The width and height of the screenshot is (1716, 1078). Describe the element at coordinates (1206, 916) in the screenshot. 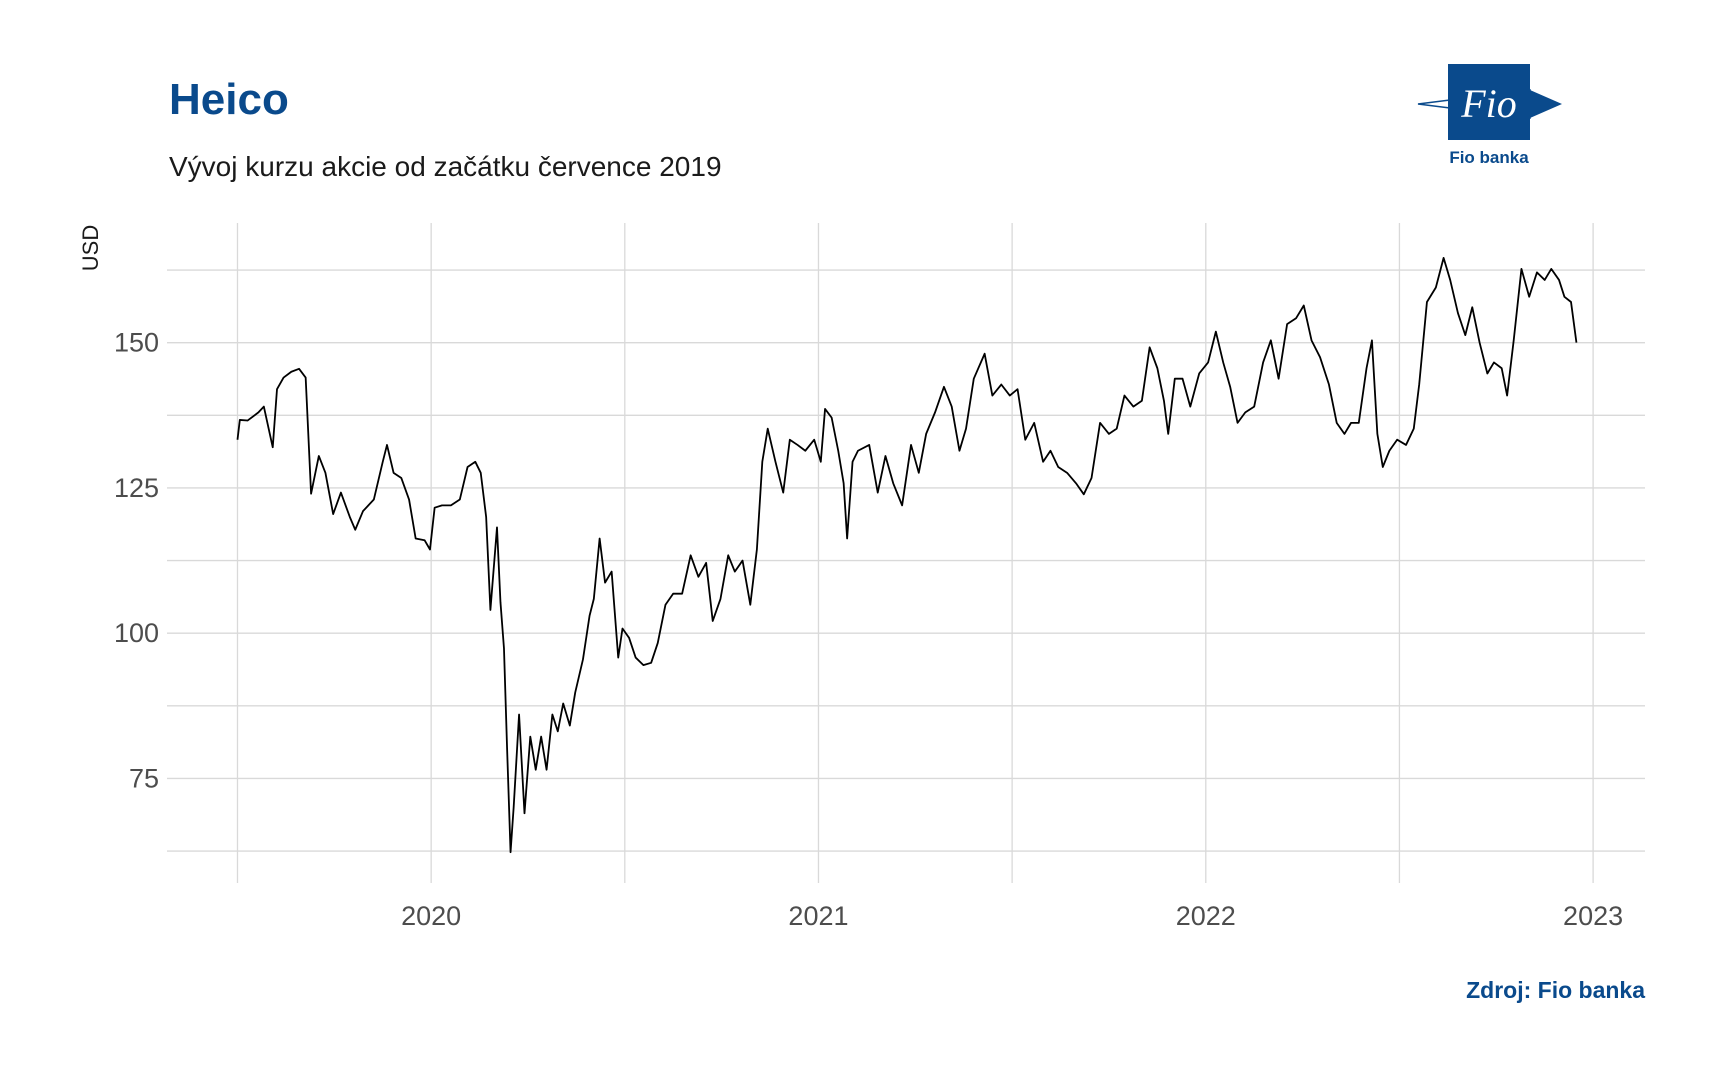

I see `x-tick-label: 2022` at that location.